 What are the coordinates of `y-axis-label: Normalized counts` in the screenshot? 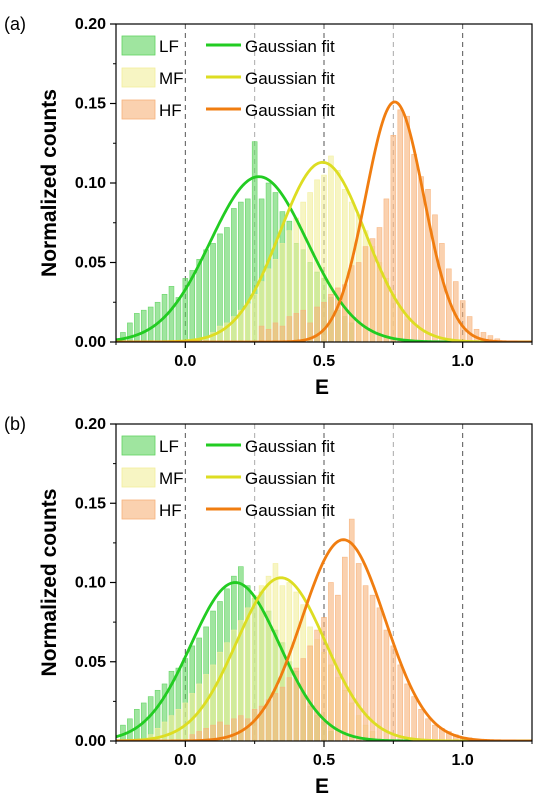 It's located at (49, 183).